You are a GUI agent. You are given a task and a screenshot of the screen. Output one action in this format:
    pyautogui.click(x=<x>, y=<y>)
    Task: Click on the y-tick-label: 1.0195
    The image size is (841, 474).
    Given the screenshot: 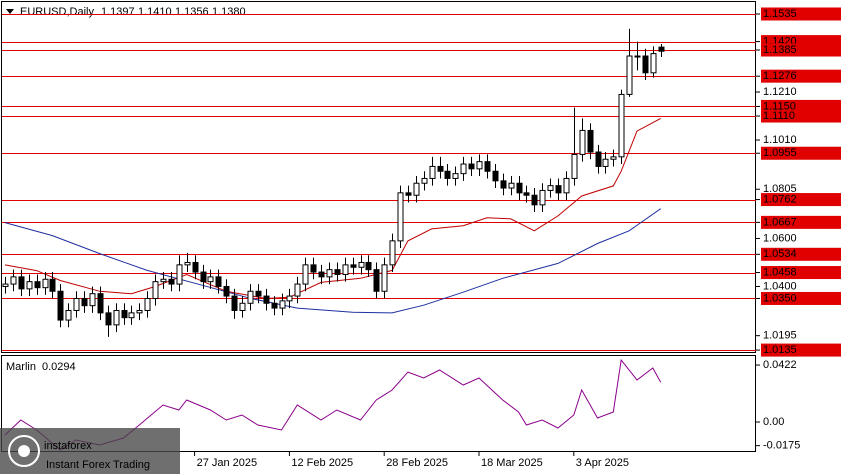 What is the action you would take?
    pyautogui.click(x=780, y=336)
    